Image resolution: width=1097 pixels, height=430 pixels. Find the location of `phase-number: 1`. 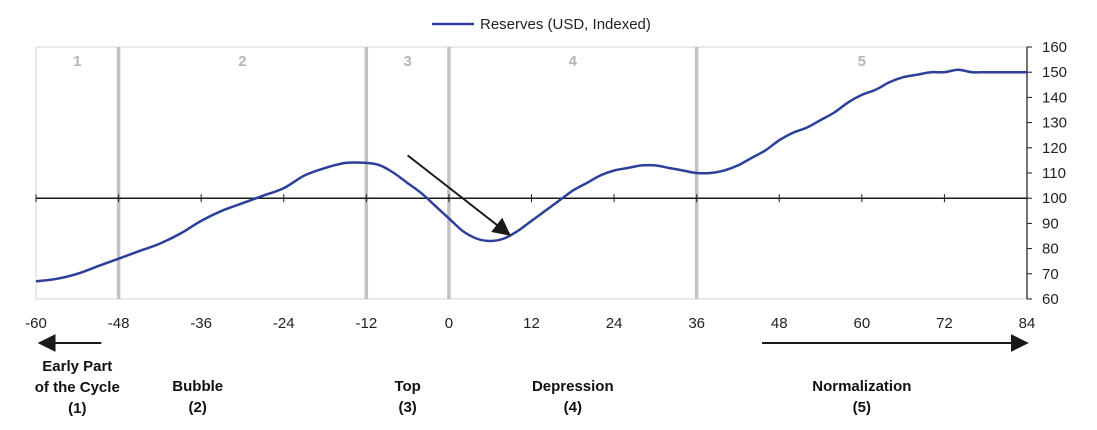

phase-number: 1 is located at coordinates (77, 61).